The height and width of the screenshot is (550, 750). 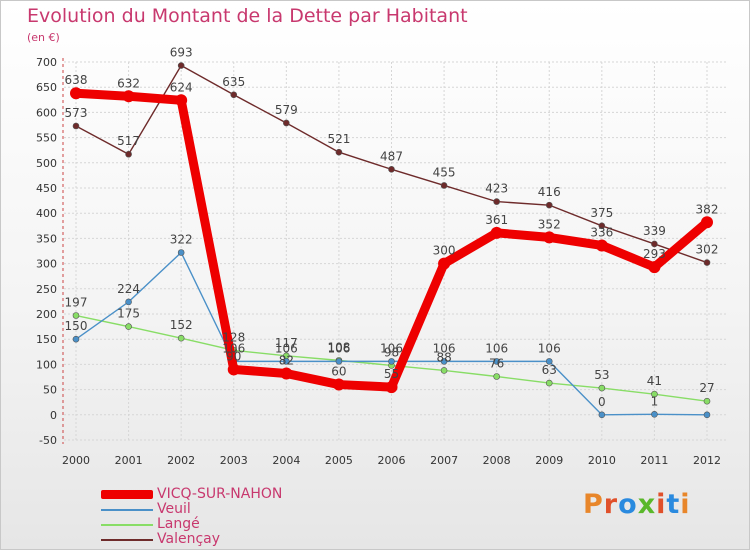 I want to click on x-tick-label: 2003, so click(x=234, y=460).